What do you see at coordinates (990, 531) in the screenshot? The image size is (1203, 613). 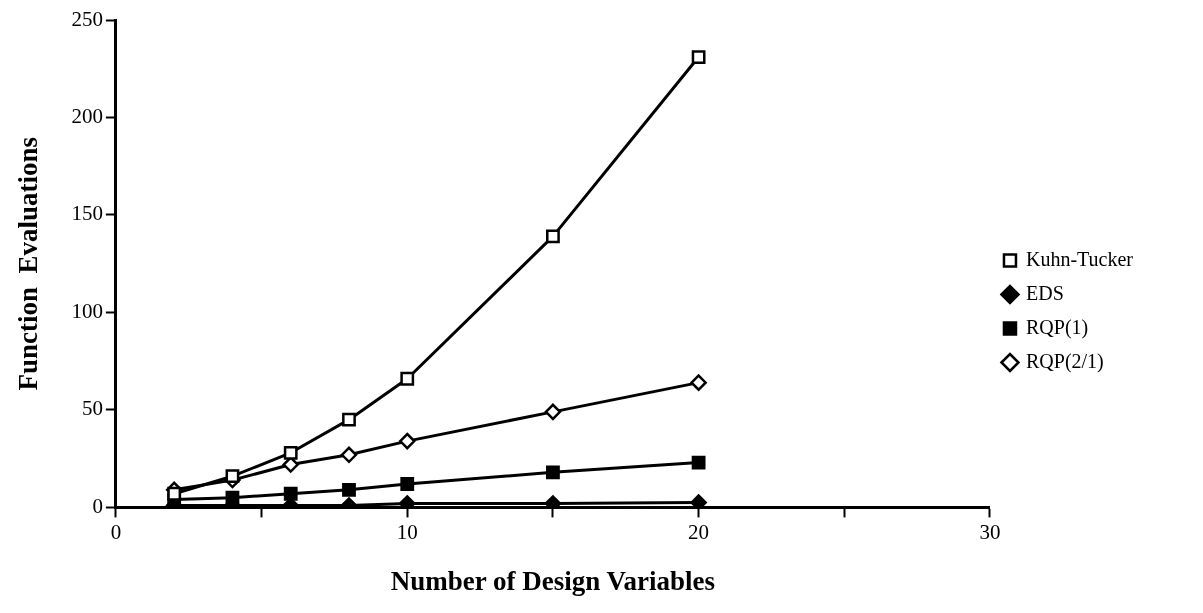 I see `x-tick-label: 30` at bounding box center [990, 531].